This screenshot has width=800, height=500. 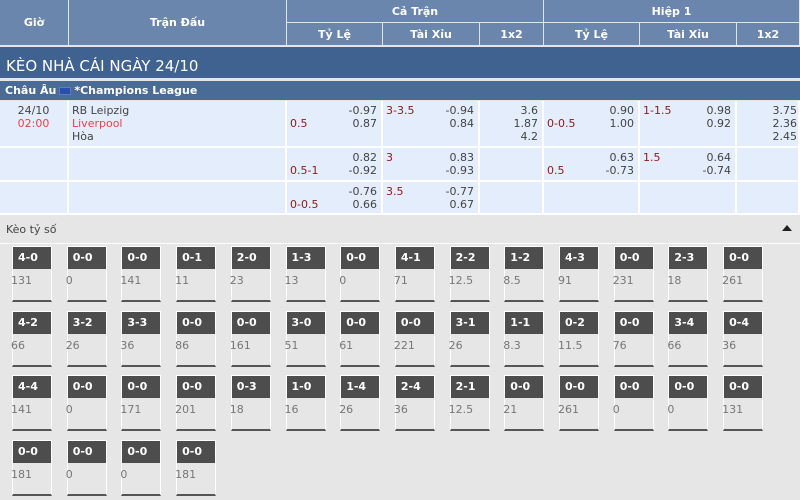 What do you see at coordinates (335, 165) in the screenshot?
I see `handicap-cell: 0.5-1 0.82 -0.92` at bounding box center [335, 165].